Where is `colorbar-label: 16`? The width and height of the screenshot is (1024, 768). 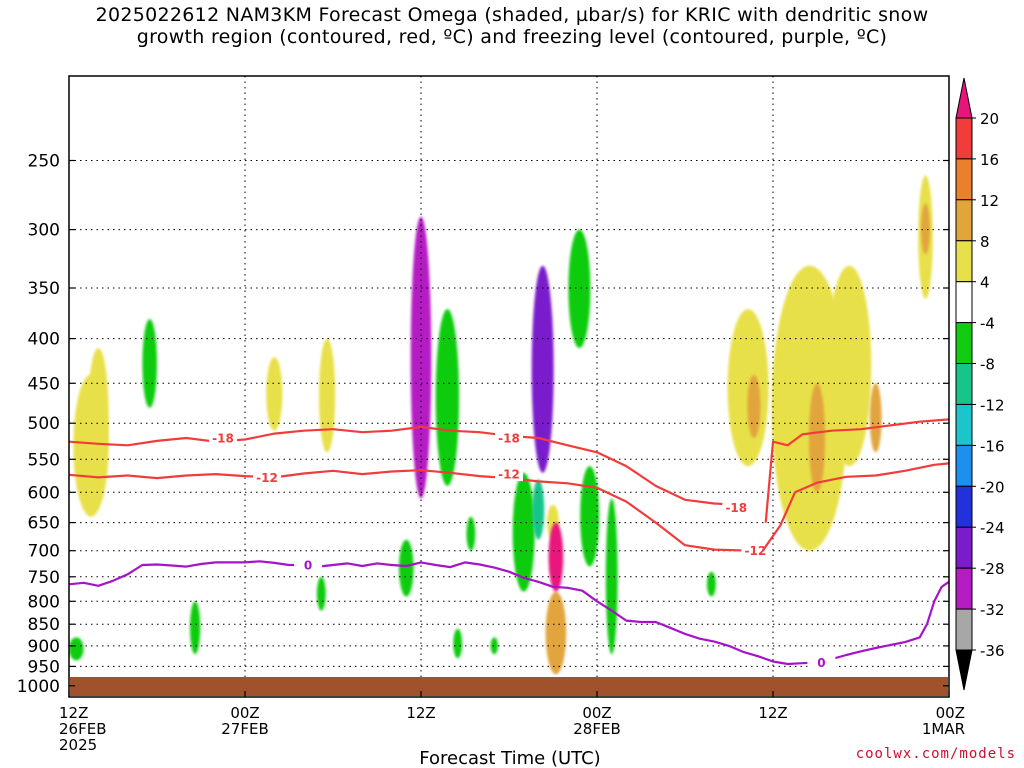 colorbar-label: 16 is located at coordinates (989, 160).